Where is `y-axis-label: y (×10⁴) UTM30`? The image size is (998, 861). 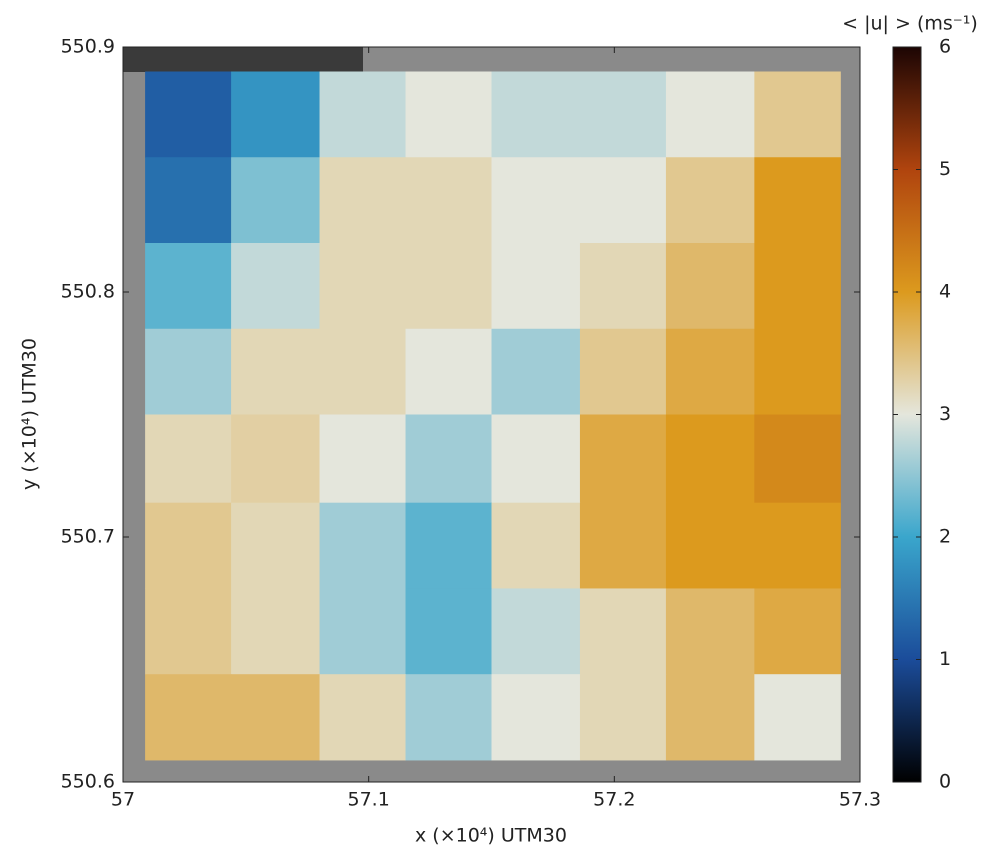 y-axis-label: y (×10⁴) UTM30 is located at coordinates (30, 414).